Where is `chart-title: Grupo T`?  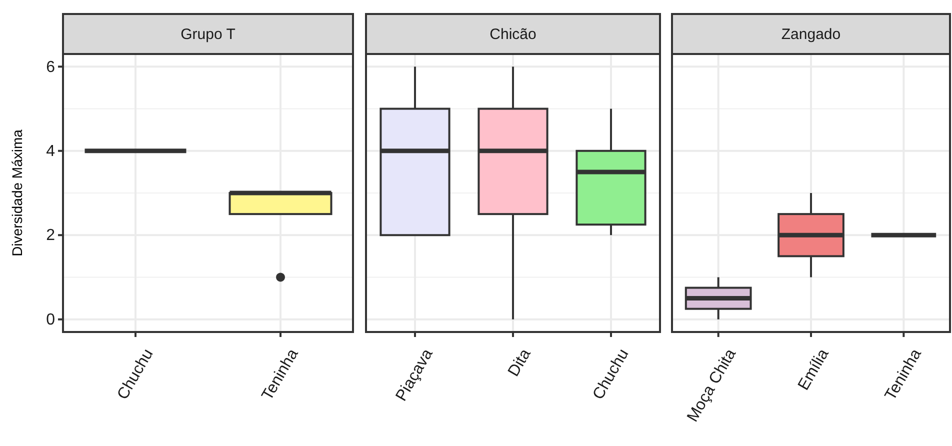 chart-title: Grupo T is located at coordinates (208, 34).